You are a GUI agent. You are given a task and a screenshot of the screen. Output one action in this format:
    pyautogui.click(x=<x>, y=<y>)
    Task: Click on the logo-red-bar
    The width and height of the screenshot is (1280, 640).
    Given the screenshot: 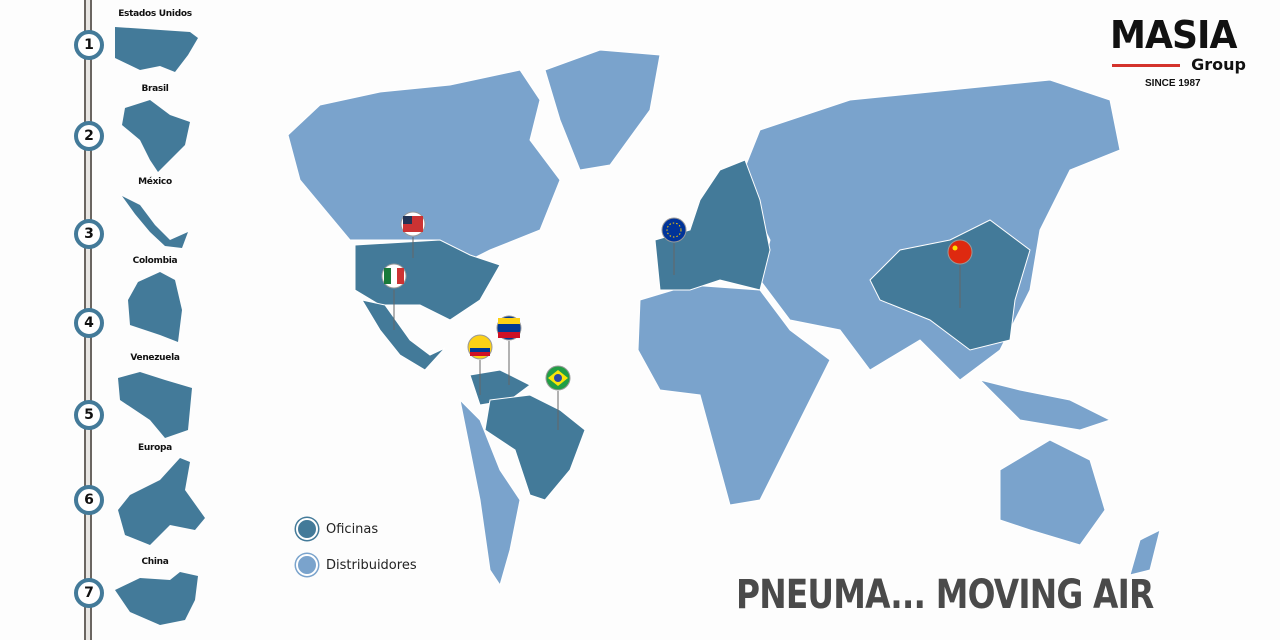 What is the action you would take?
    pyautogui.click(x=1146, y=65)
    